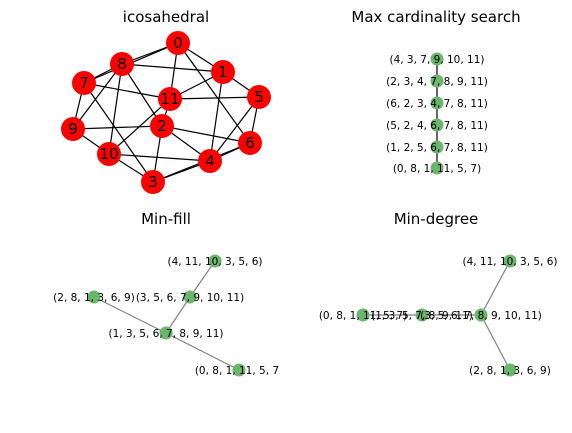 The height and width of the screenshot is (433, 572). I want to click on node-label: (5, 2, 4, 6, 7, 8, 11), so click(437, 126).